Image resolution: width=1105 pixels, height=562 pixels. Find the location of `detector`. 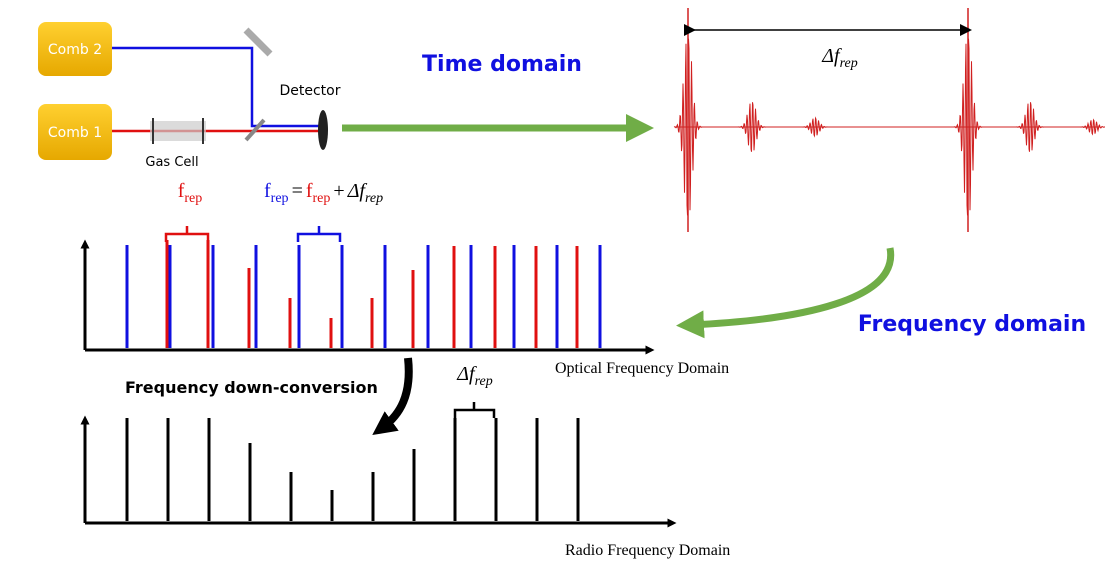

detector is located at coordinates (323, 130).